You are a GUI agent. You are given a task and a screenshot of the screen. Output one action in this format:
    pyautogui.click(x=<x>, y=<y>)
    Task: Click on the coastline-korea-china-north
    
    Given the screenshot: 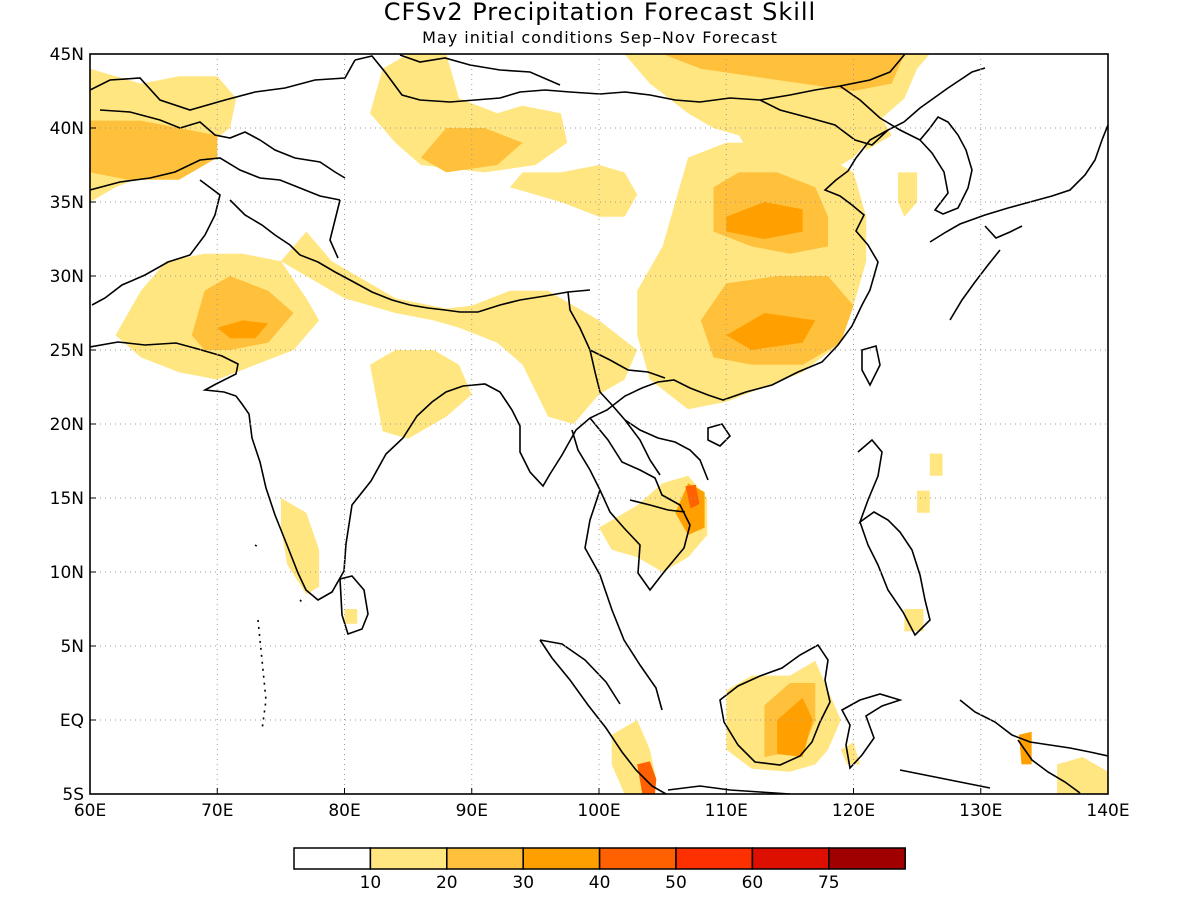 What is the action you would take?
    pyautogui.click(x=936, y=141)
    